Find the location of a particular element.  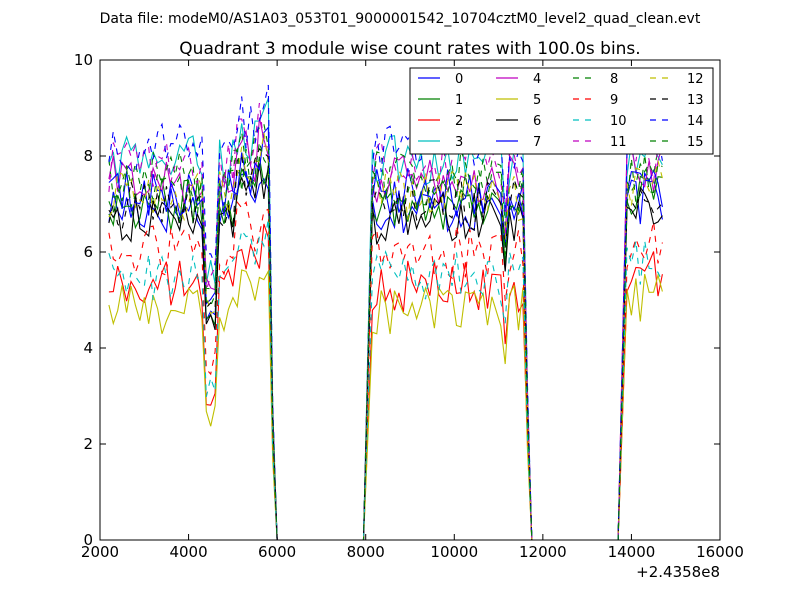

x-tick-label: 16000 is located at coordinates (720, 552).